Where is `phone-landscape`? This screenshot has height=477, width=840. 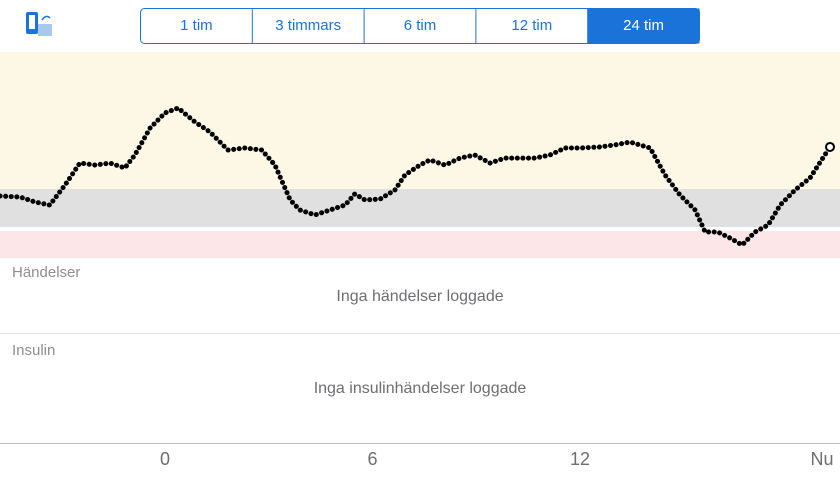 phone-landscape is located at coordinates (45, 30).